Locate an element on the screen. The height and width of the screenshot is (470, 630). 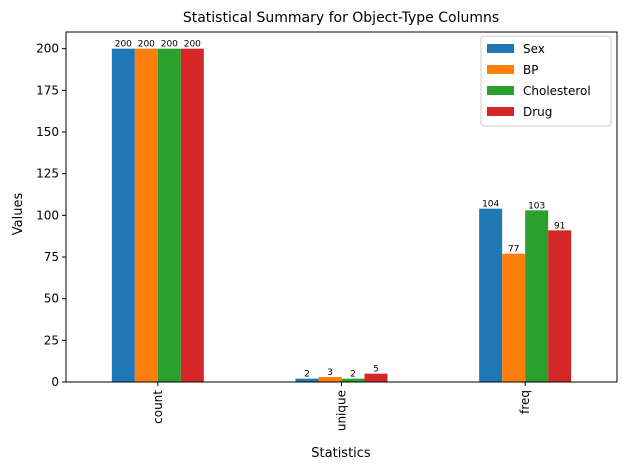
bar-cholesterol-unique is located at coordinates (353, 380).